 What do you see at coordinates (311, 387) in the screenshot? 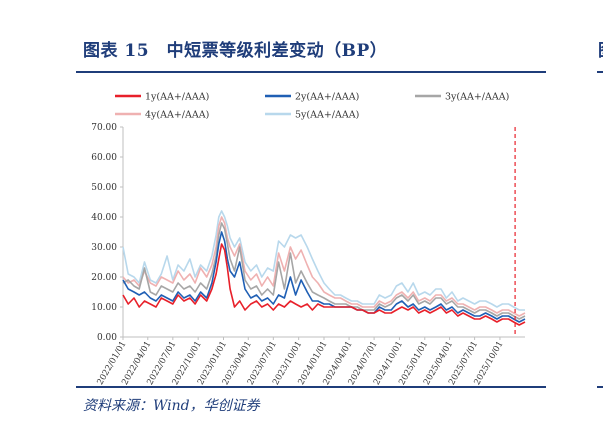
I see `source-rule` at bounding box center [311, 387].